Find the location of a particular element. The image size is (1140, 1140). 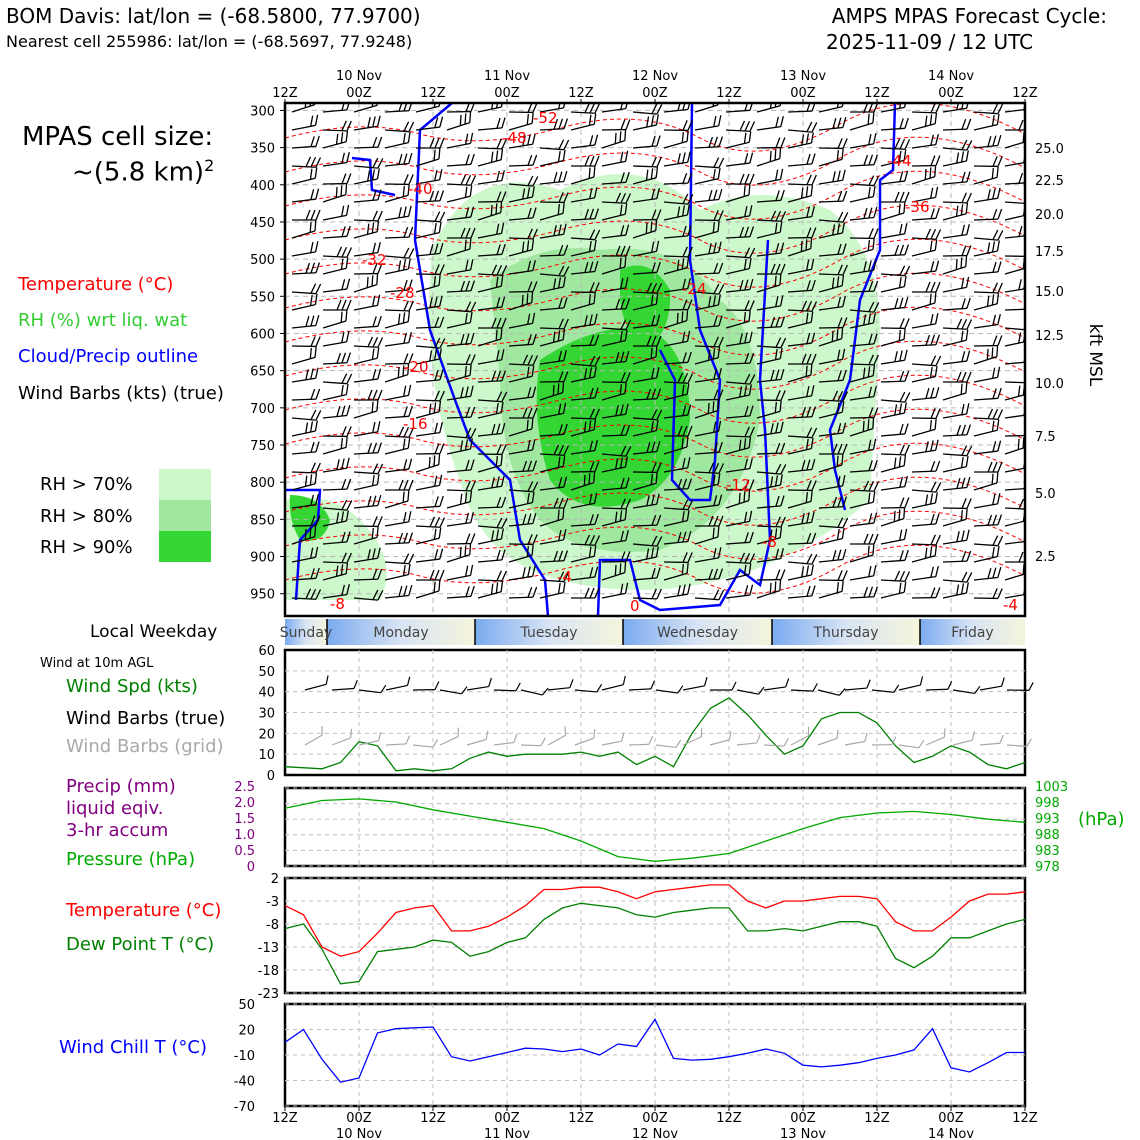

bottom-date-label: 13 Nov is located at coordinates (803, 1133).